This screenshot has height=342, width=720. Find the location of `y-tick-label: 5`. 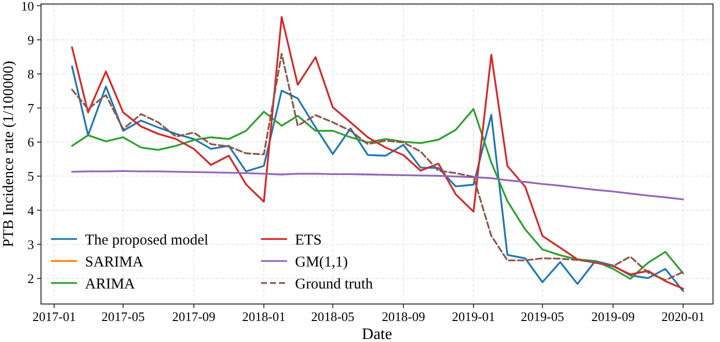

y-tick-label: 5 is located at coordinates (31, 176).